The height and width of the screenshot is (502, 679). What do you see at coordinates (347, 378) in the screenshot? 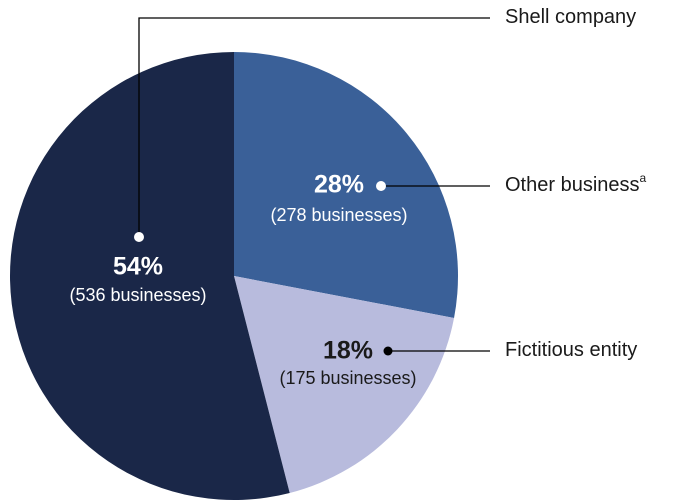
I see `count-label: (175 businesses)` at bounding box center [347, 378].